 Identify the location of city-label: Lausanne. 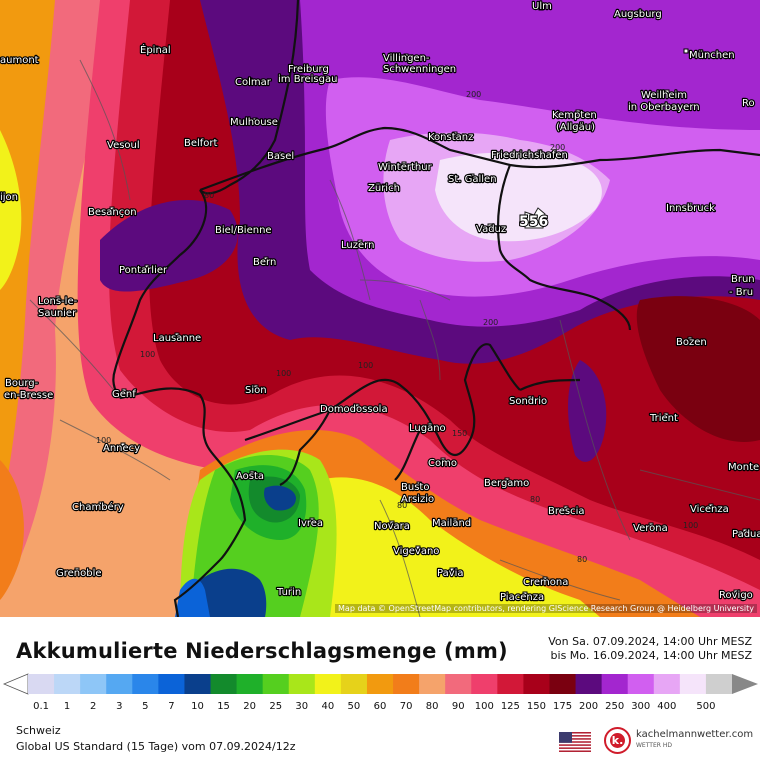
(177, 338).